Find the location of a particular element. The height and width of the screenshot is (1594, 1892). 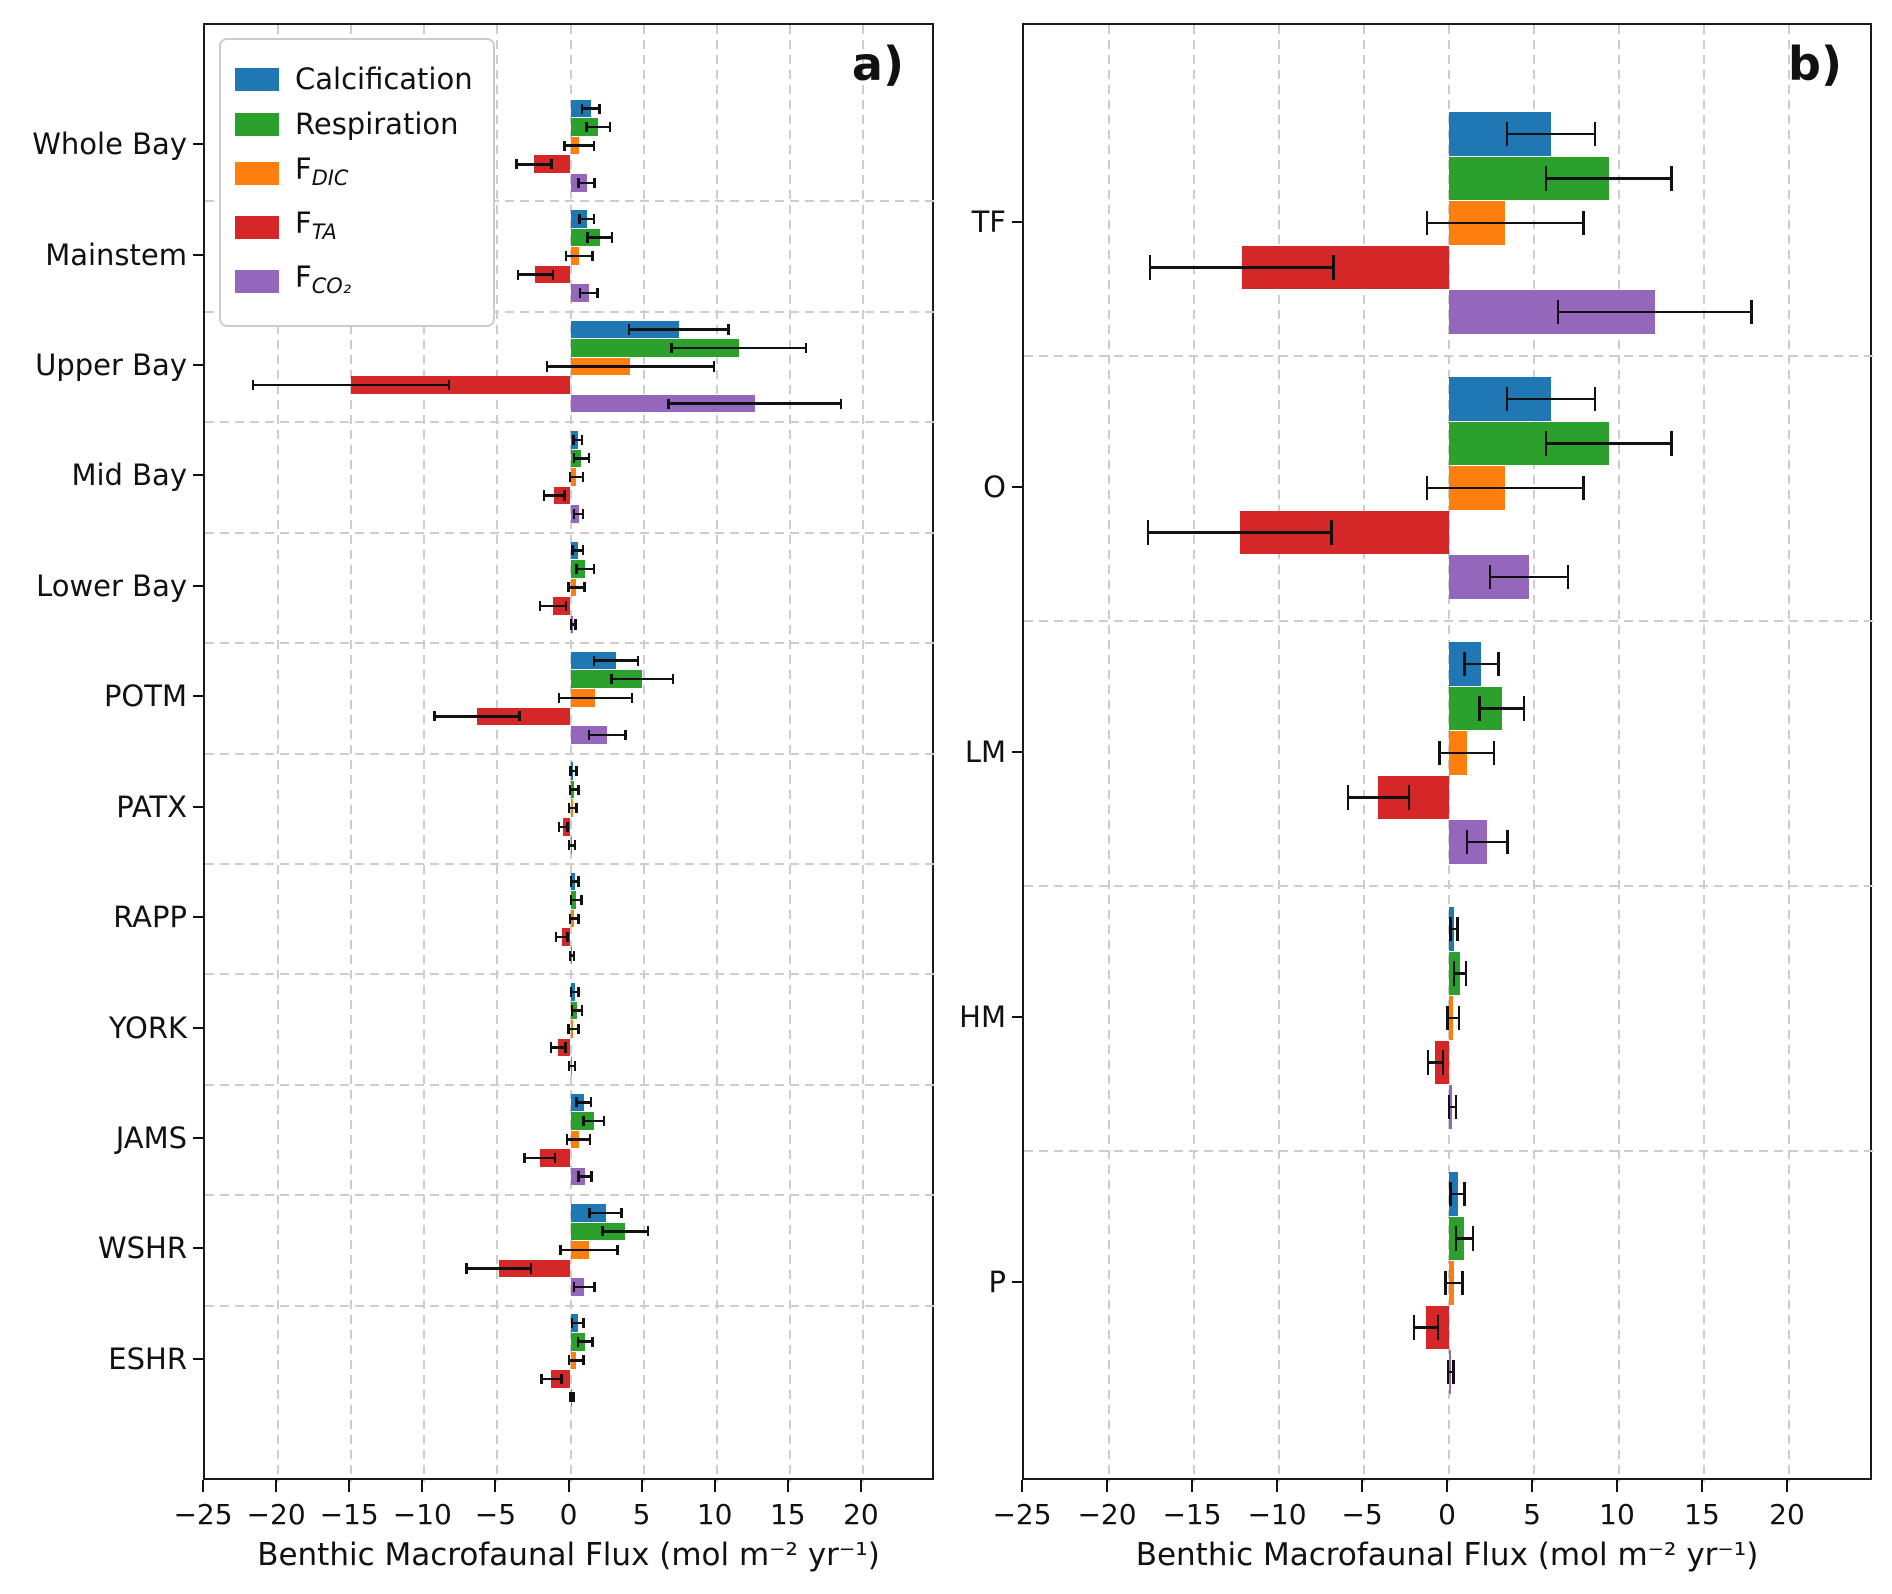

legend-item-f-ta: FTA is located at coordinates (354, 227).